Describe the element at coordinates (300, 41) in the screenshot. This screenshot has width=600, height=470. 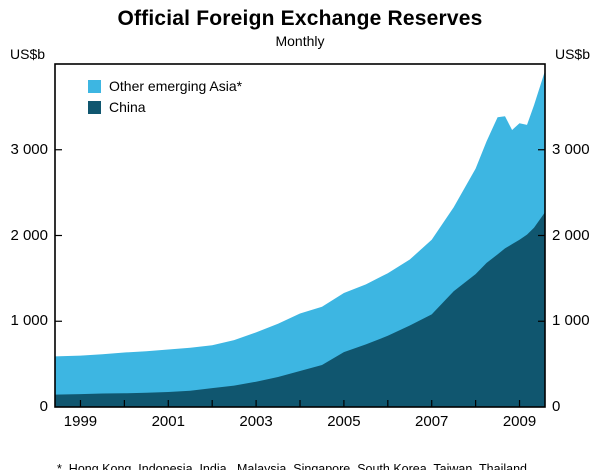
I see `chart-subtitle: Monthly` at that location.